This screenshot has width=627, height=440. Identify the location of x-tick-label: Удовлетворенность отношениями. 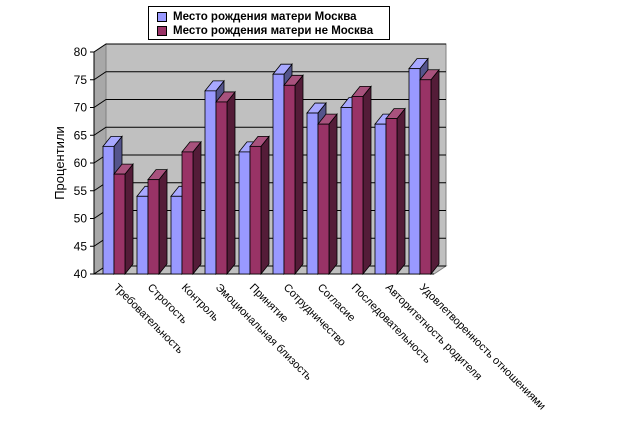
(482, 347).